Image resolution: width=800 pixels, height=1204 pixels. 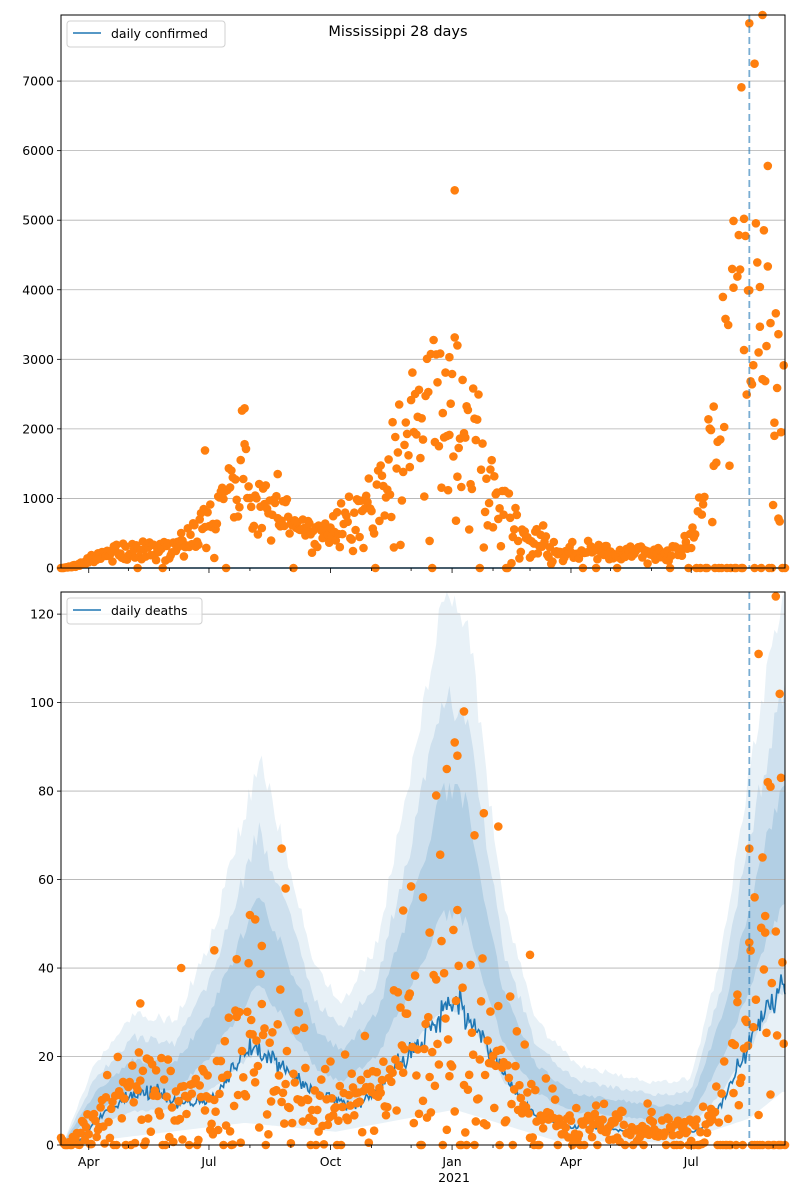 I want to click on deaths-y-tick-label-1: 20, so click(x=46, y=1056).